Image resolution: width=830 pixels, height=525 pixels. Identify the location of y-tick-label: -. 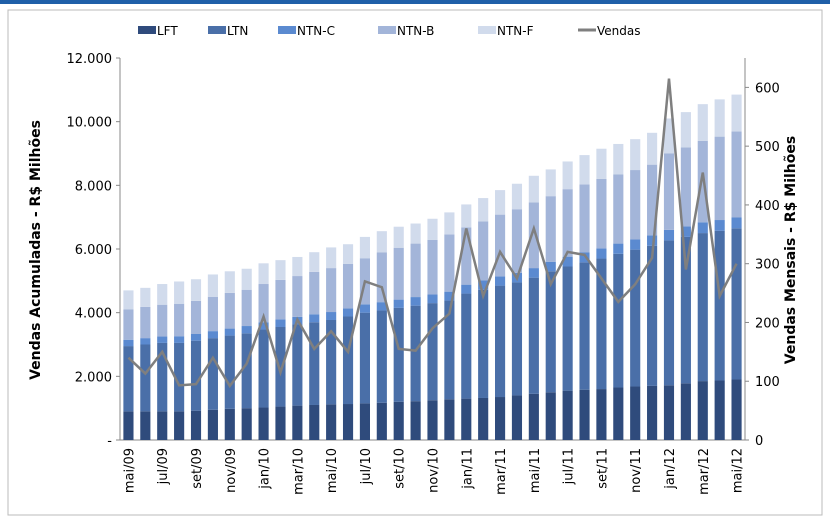
(109, 441).